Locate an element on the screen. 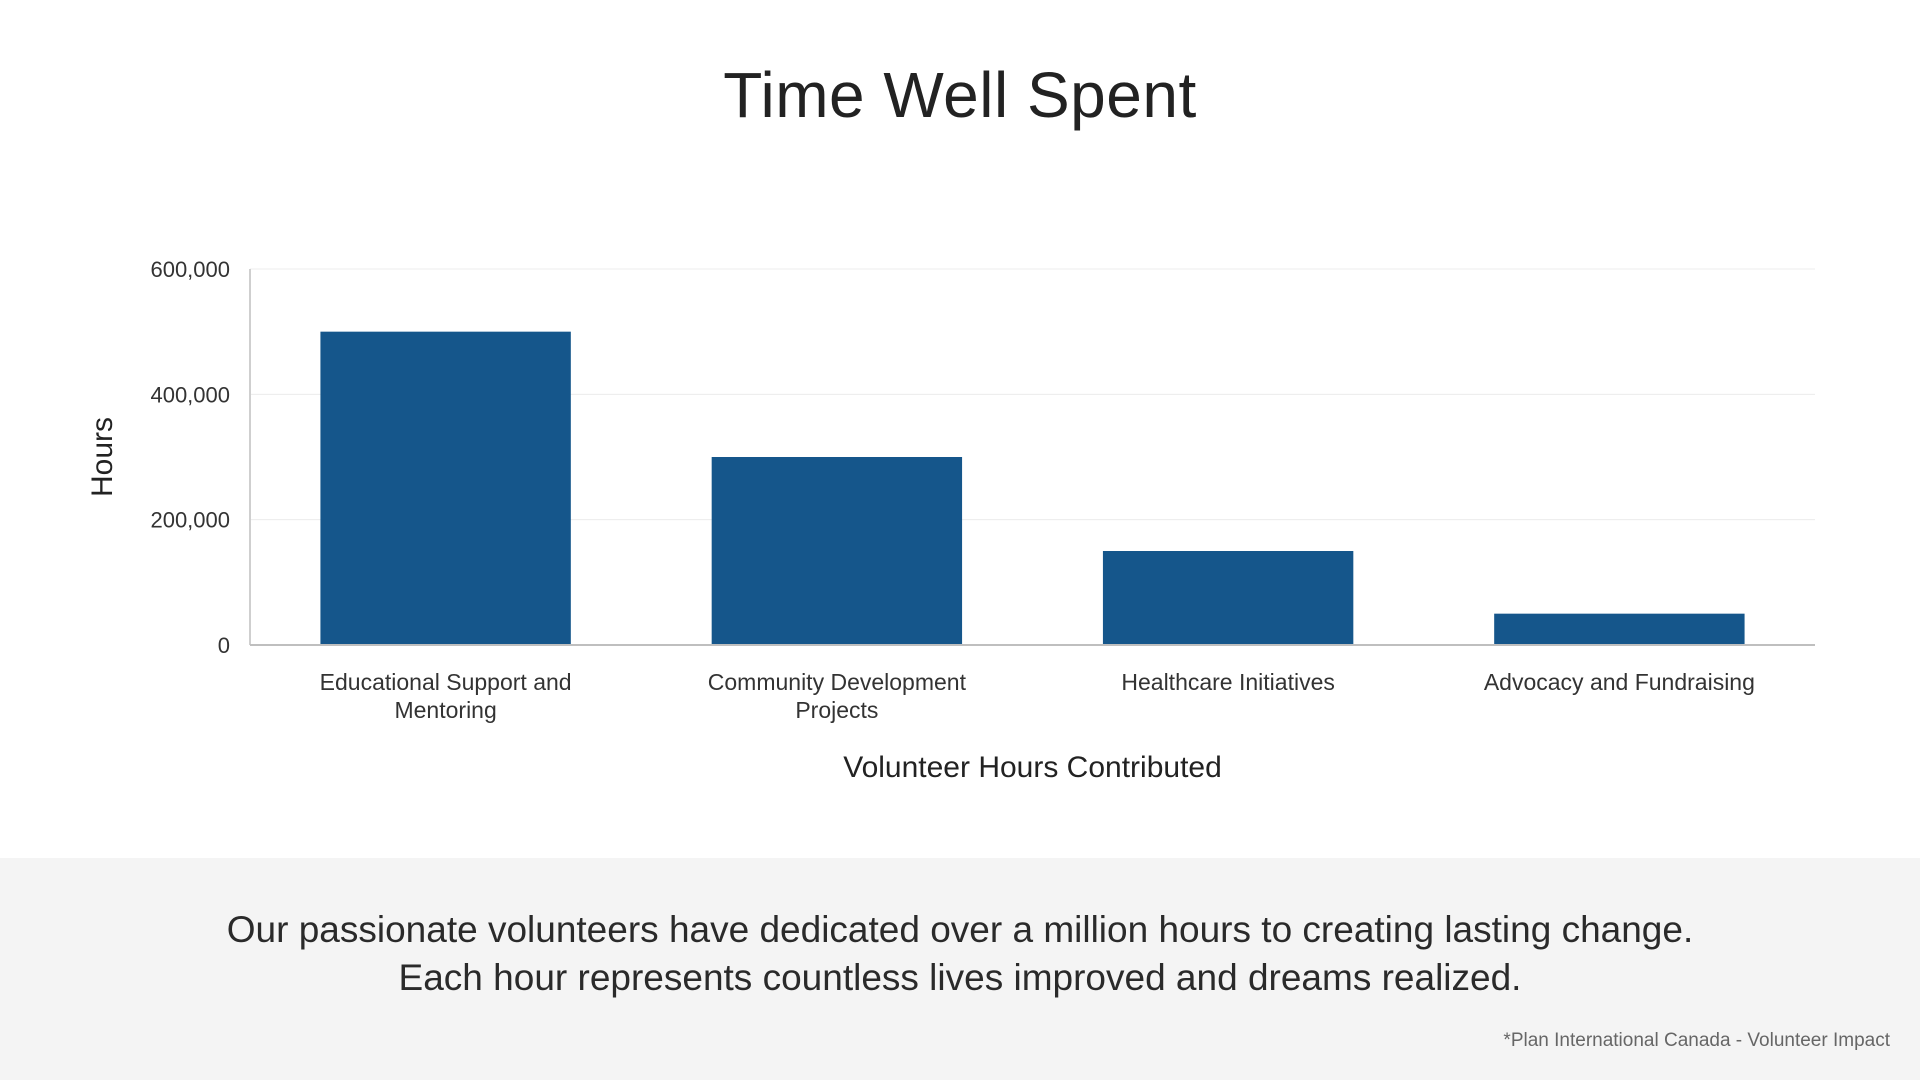  y-tick-label: 400,000 is located at coordinates (190, 394).